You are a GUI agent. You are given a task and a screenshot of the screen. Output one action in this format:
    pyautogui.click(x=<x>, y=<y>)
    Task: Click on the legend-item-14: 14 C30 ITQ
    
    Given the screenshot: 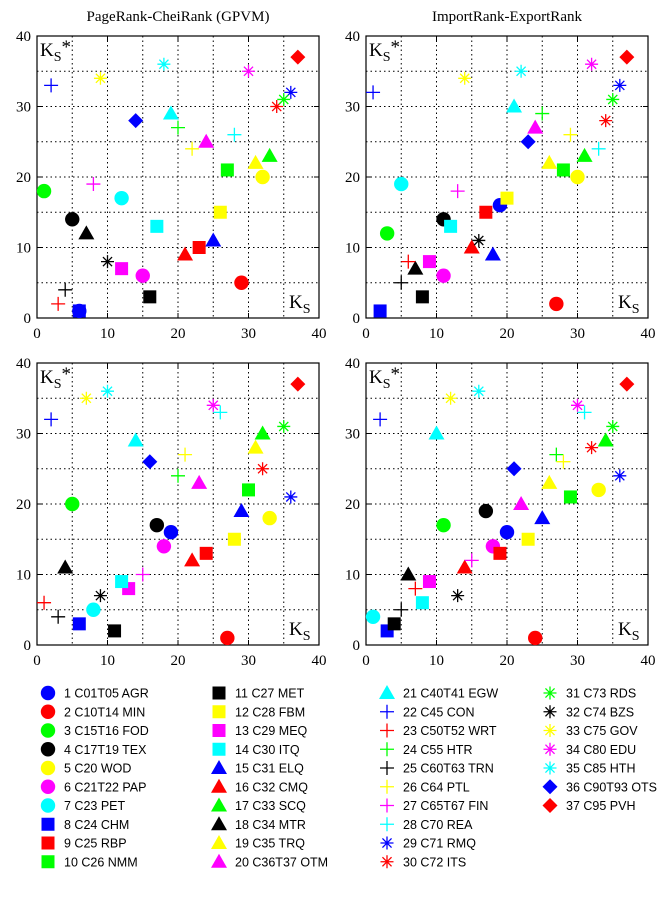 What is the action you would take?
    pyautogui.click(x=256, y=749)
    